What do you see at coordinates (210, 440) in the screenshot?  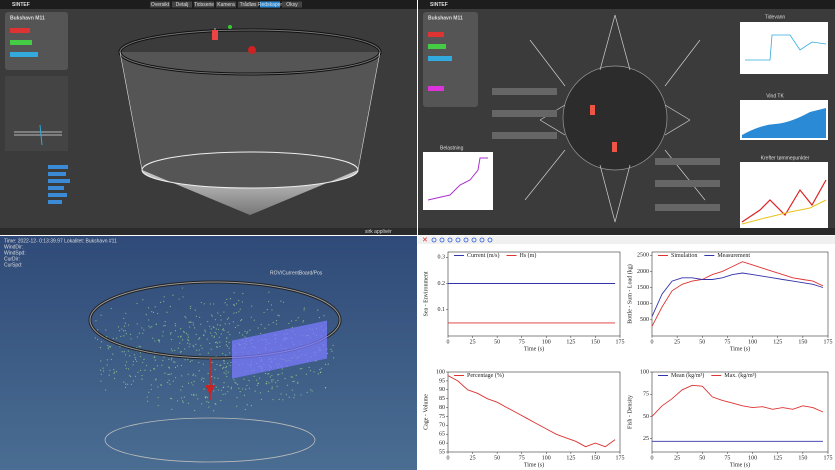 I see `cage-bottom` at bounding box center [210, 440].